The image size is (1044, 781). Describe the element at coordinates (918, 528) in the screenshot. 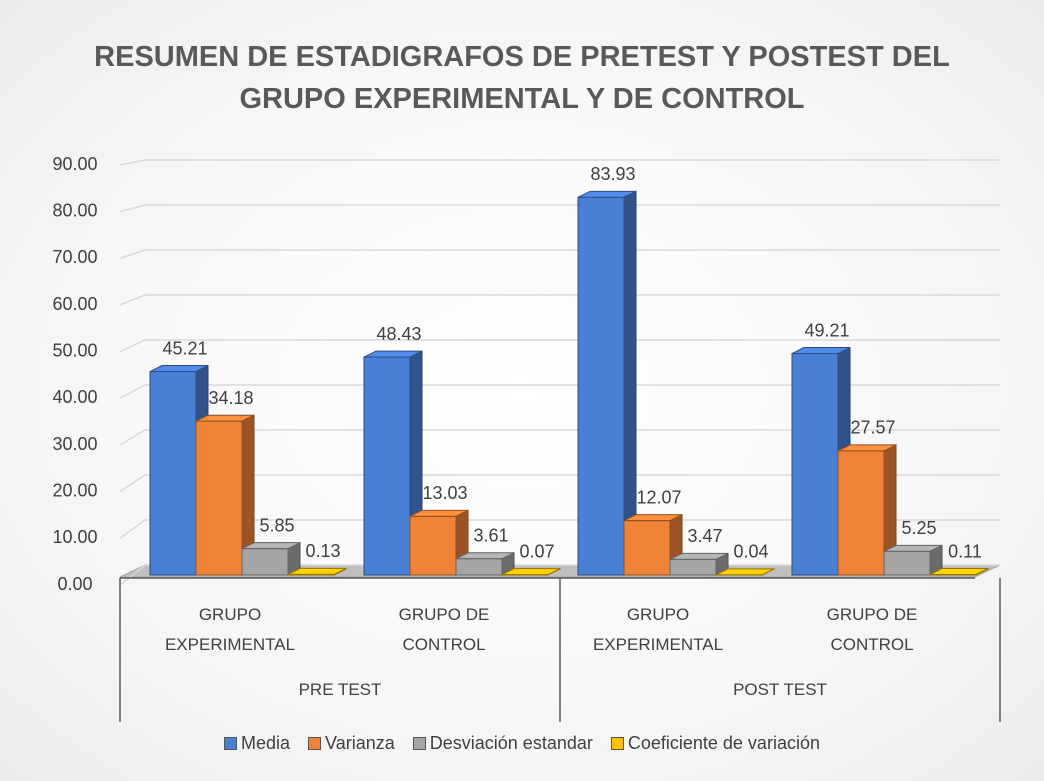

I see `data-label: 5.25` at that location.